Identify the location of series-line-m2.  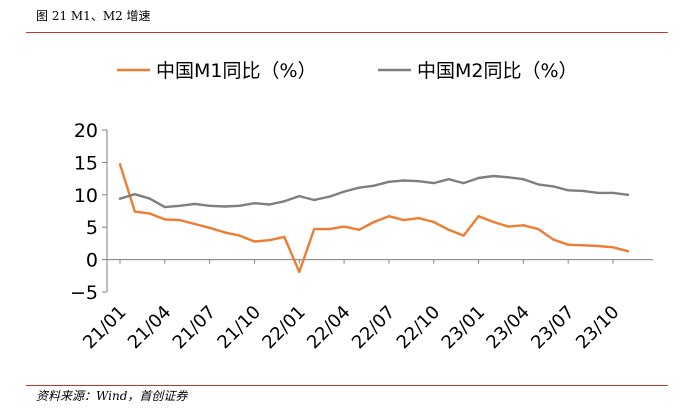
(374, 191).